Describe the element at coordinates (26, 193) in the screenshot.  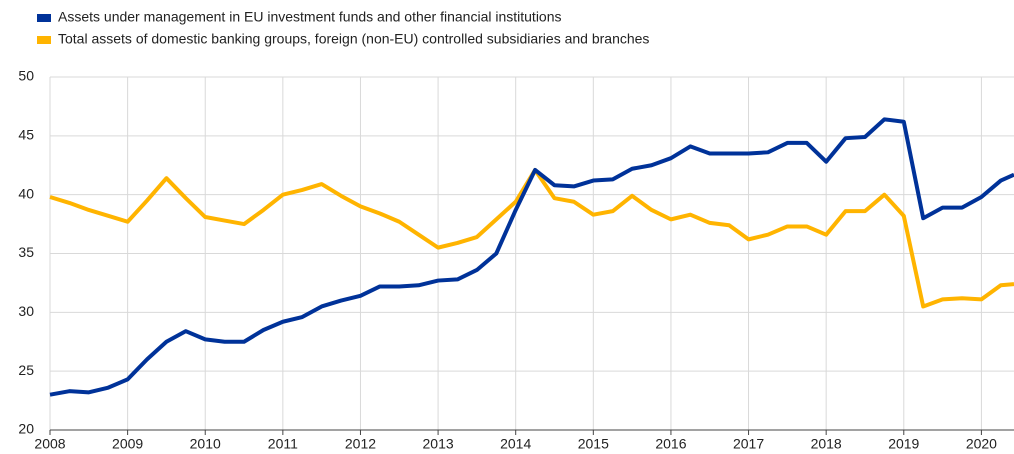
I see `y-tick-label: 40` at that location.